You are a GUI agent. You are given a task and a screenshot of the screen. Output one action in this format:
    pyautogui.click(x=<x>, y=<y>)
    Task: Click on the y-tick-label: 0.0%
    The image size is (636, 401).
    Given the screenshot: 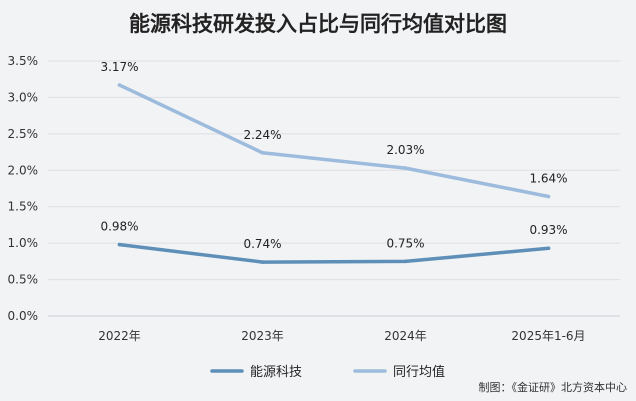 What is the action you would take?
    pyautogui.click(x=23, y=316)
    